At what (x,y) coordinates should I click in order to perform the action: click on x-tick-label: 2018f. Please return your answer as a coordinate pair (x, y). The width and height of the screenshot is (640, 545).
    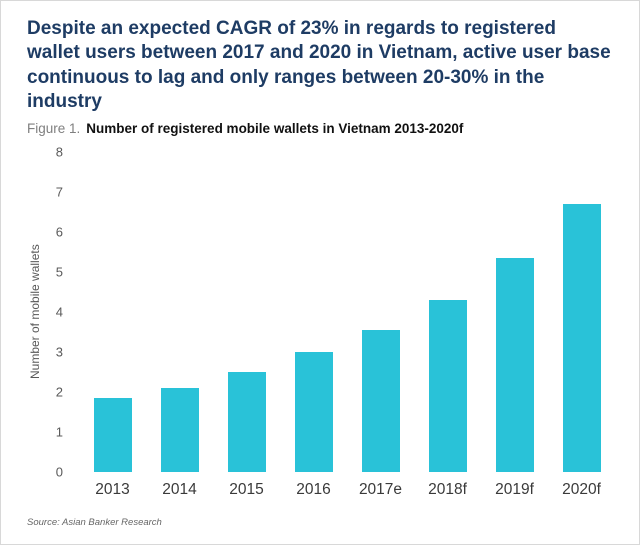
    Looking at the image, I should click on (447, 490).